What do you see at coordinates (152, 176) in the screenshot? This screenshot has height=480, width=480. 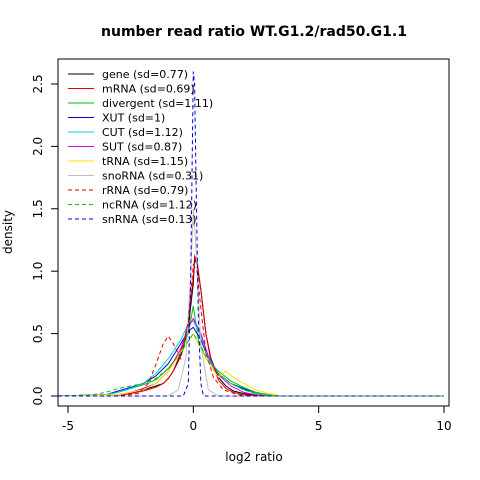 I see `legend-label-7: snoRNA (sd=0.31)` at bounding box center [152, 176].